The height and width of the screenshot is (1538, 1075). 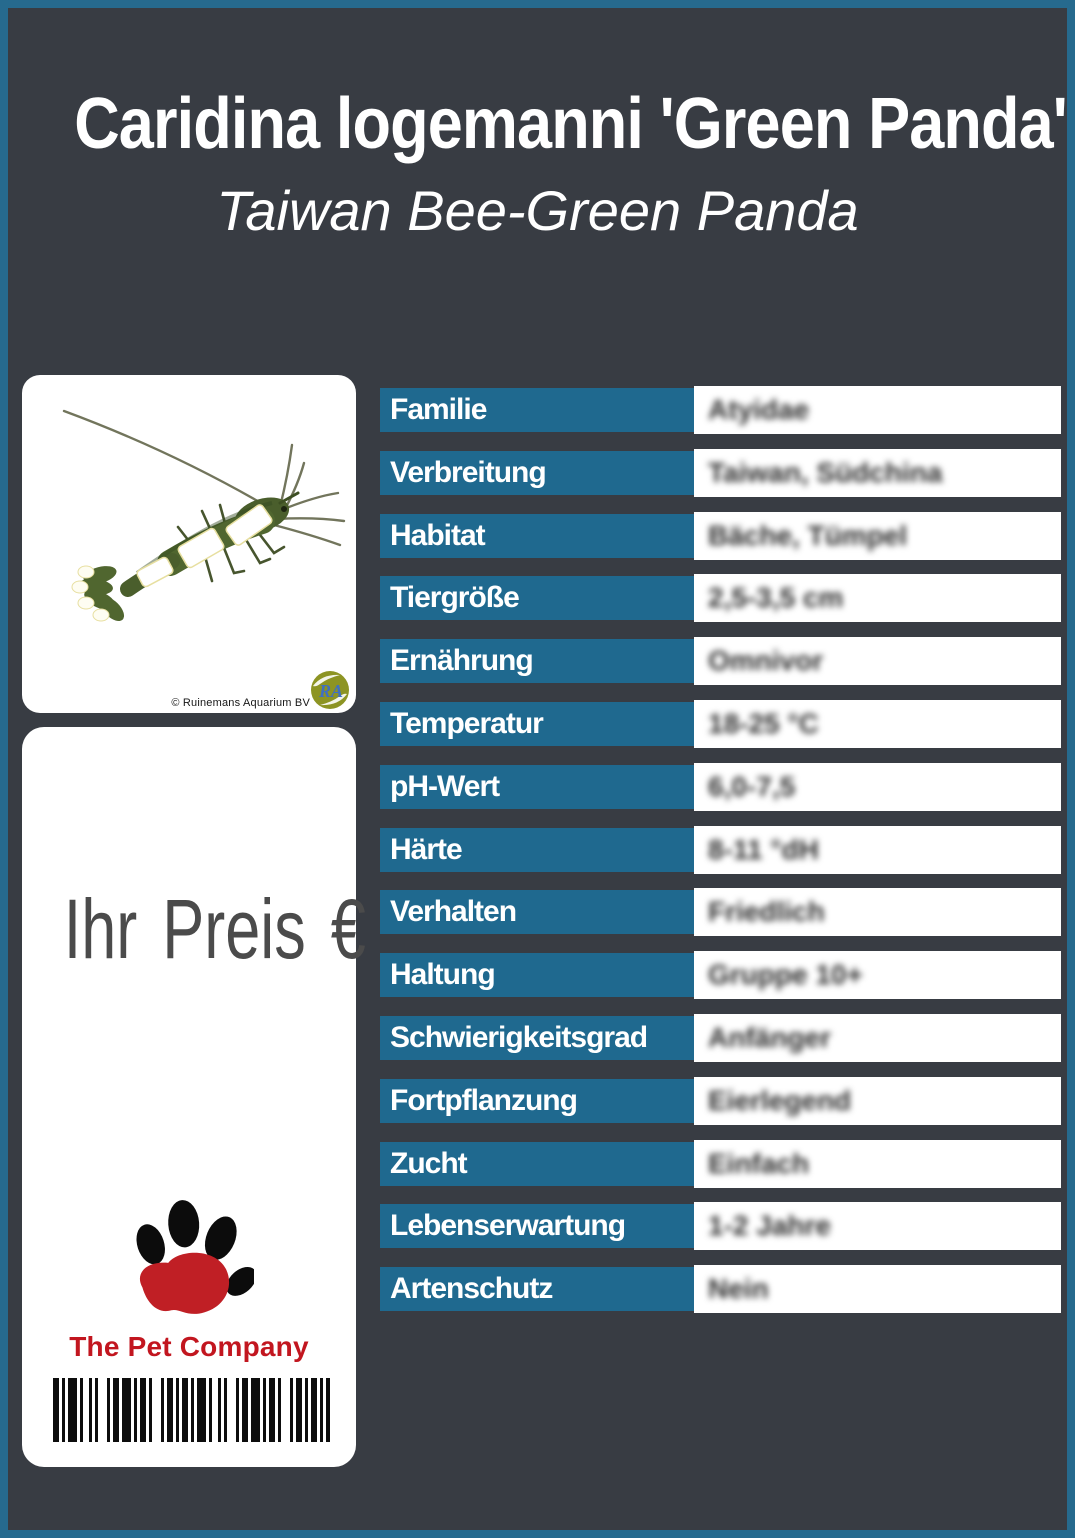 I want to click on price-label: Ihr Preis €, so click(x=214, y=929).